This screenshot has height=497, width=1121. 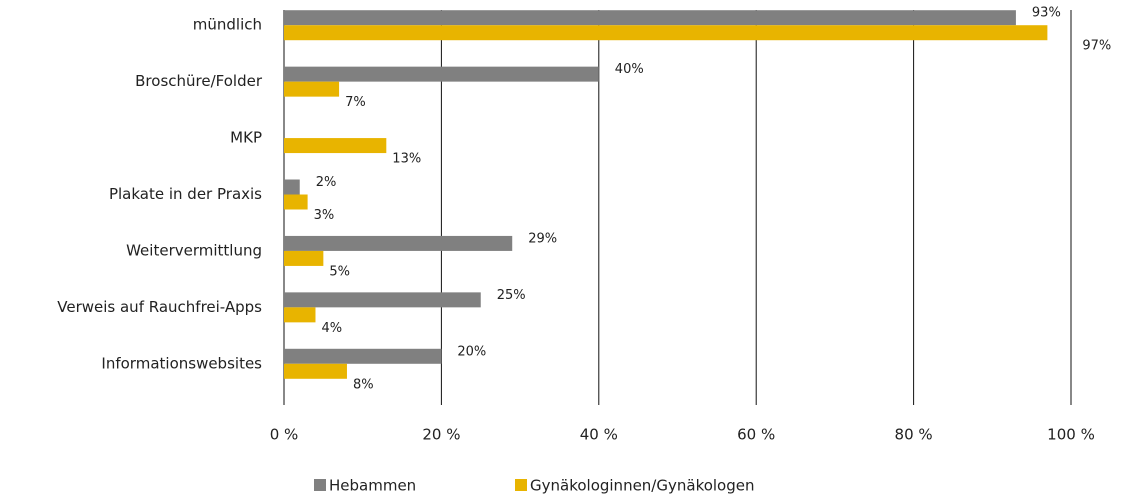 I want to click on value-label: 25%, so click(x=511, y=295).